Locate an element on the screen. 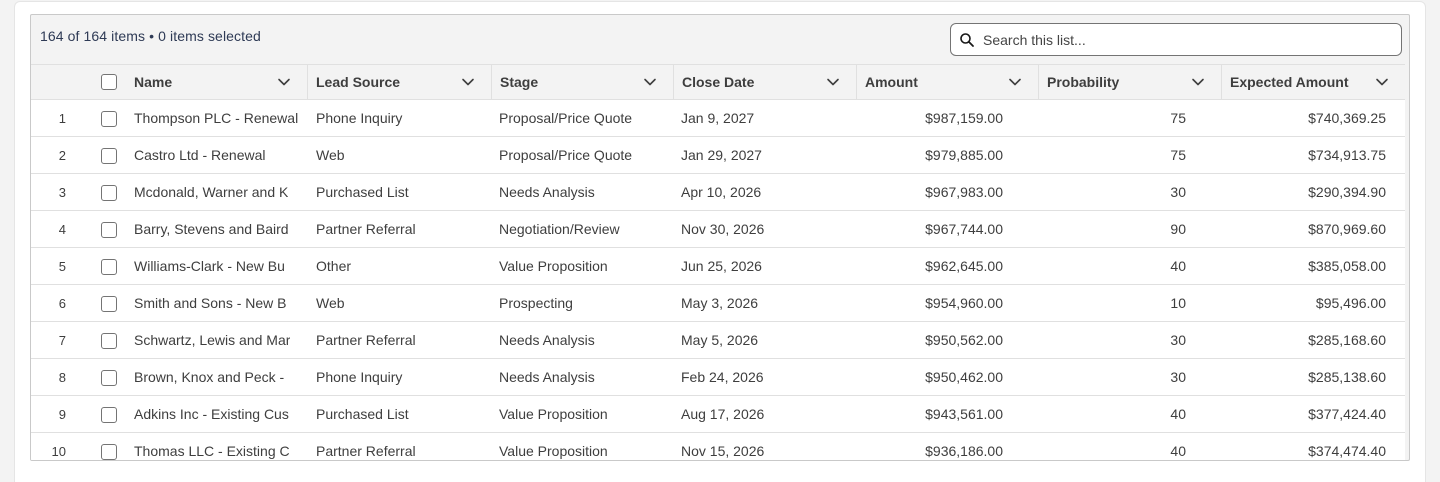 This screenshot has height=482, width=1440. cell-close-date: Jun 25, 2026 is located at coordinates (721, 266).